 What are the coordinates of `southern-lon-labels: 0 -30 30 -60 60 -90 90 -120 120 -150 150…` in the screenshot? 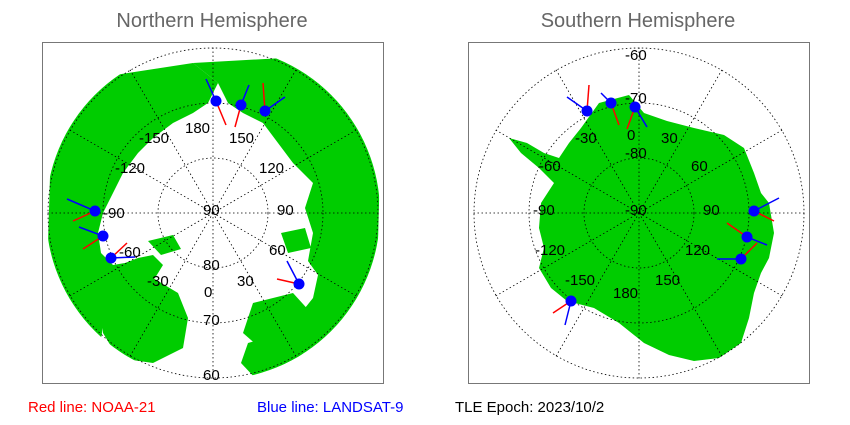 It's located at (626, 214).